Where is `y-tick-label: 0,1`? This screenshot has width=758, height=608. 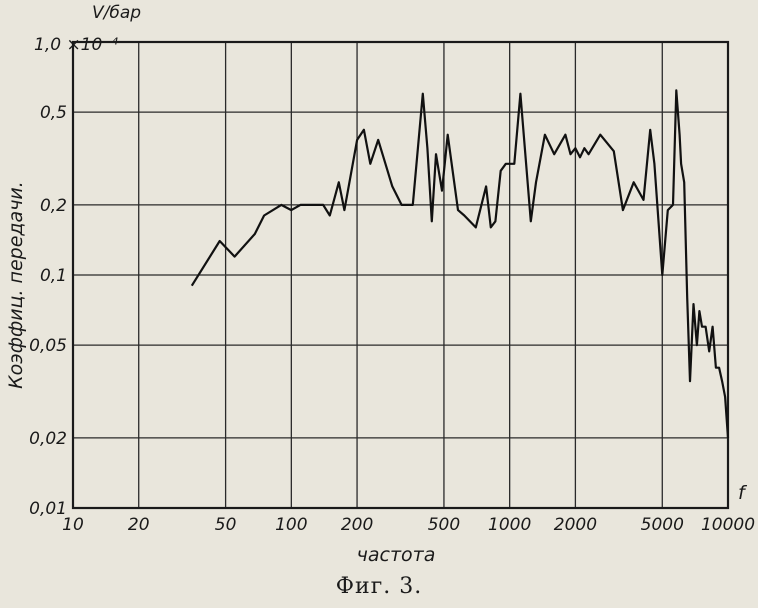 y-tick-label: 0,1 is located at coordinates (53, 276).